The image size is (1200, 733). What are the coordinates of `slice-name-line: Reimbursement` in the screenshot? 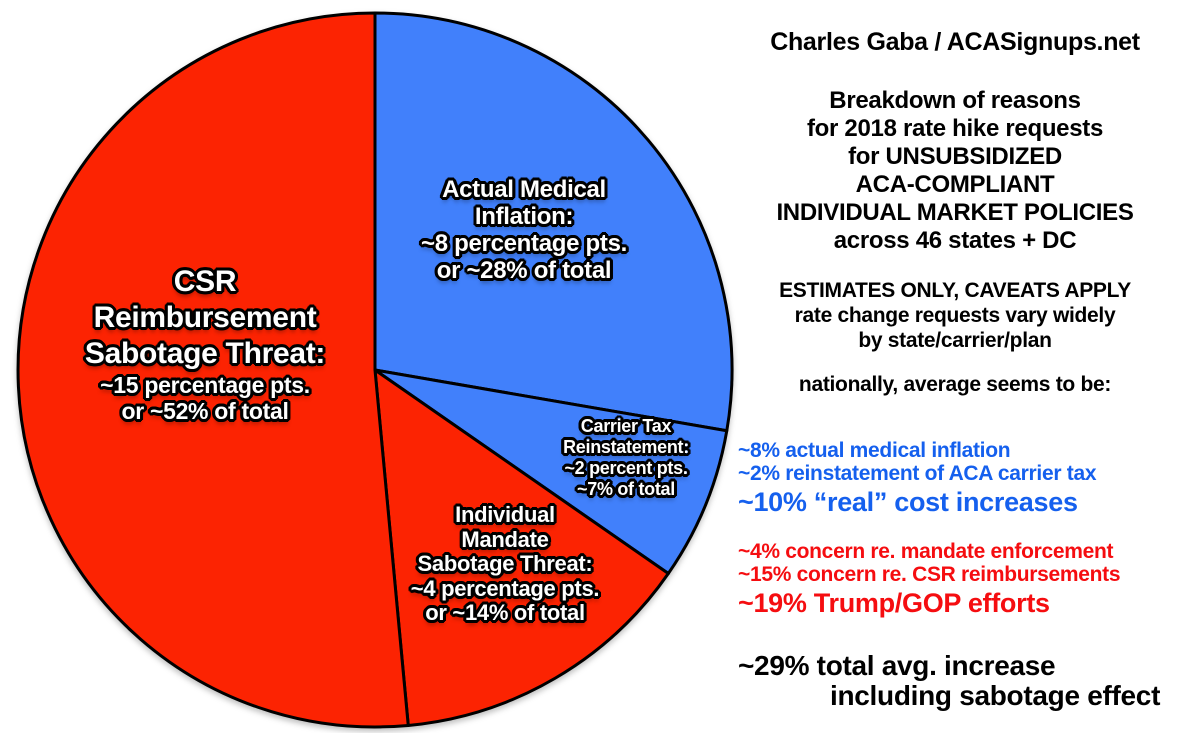 It's located at (205, 317).